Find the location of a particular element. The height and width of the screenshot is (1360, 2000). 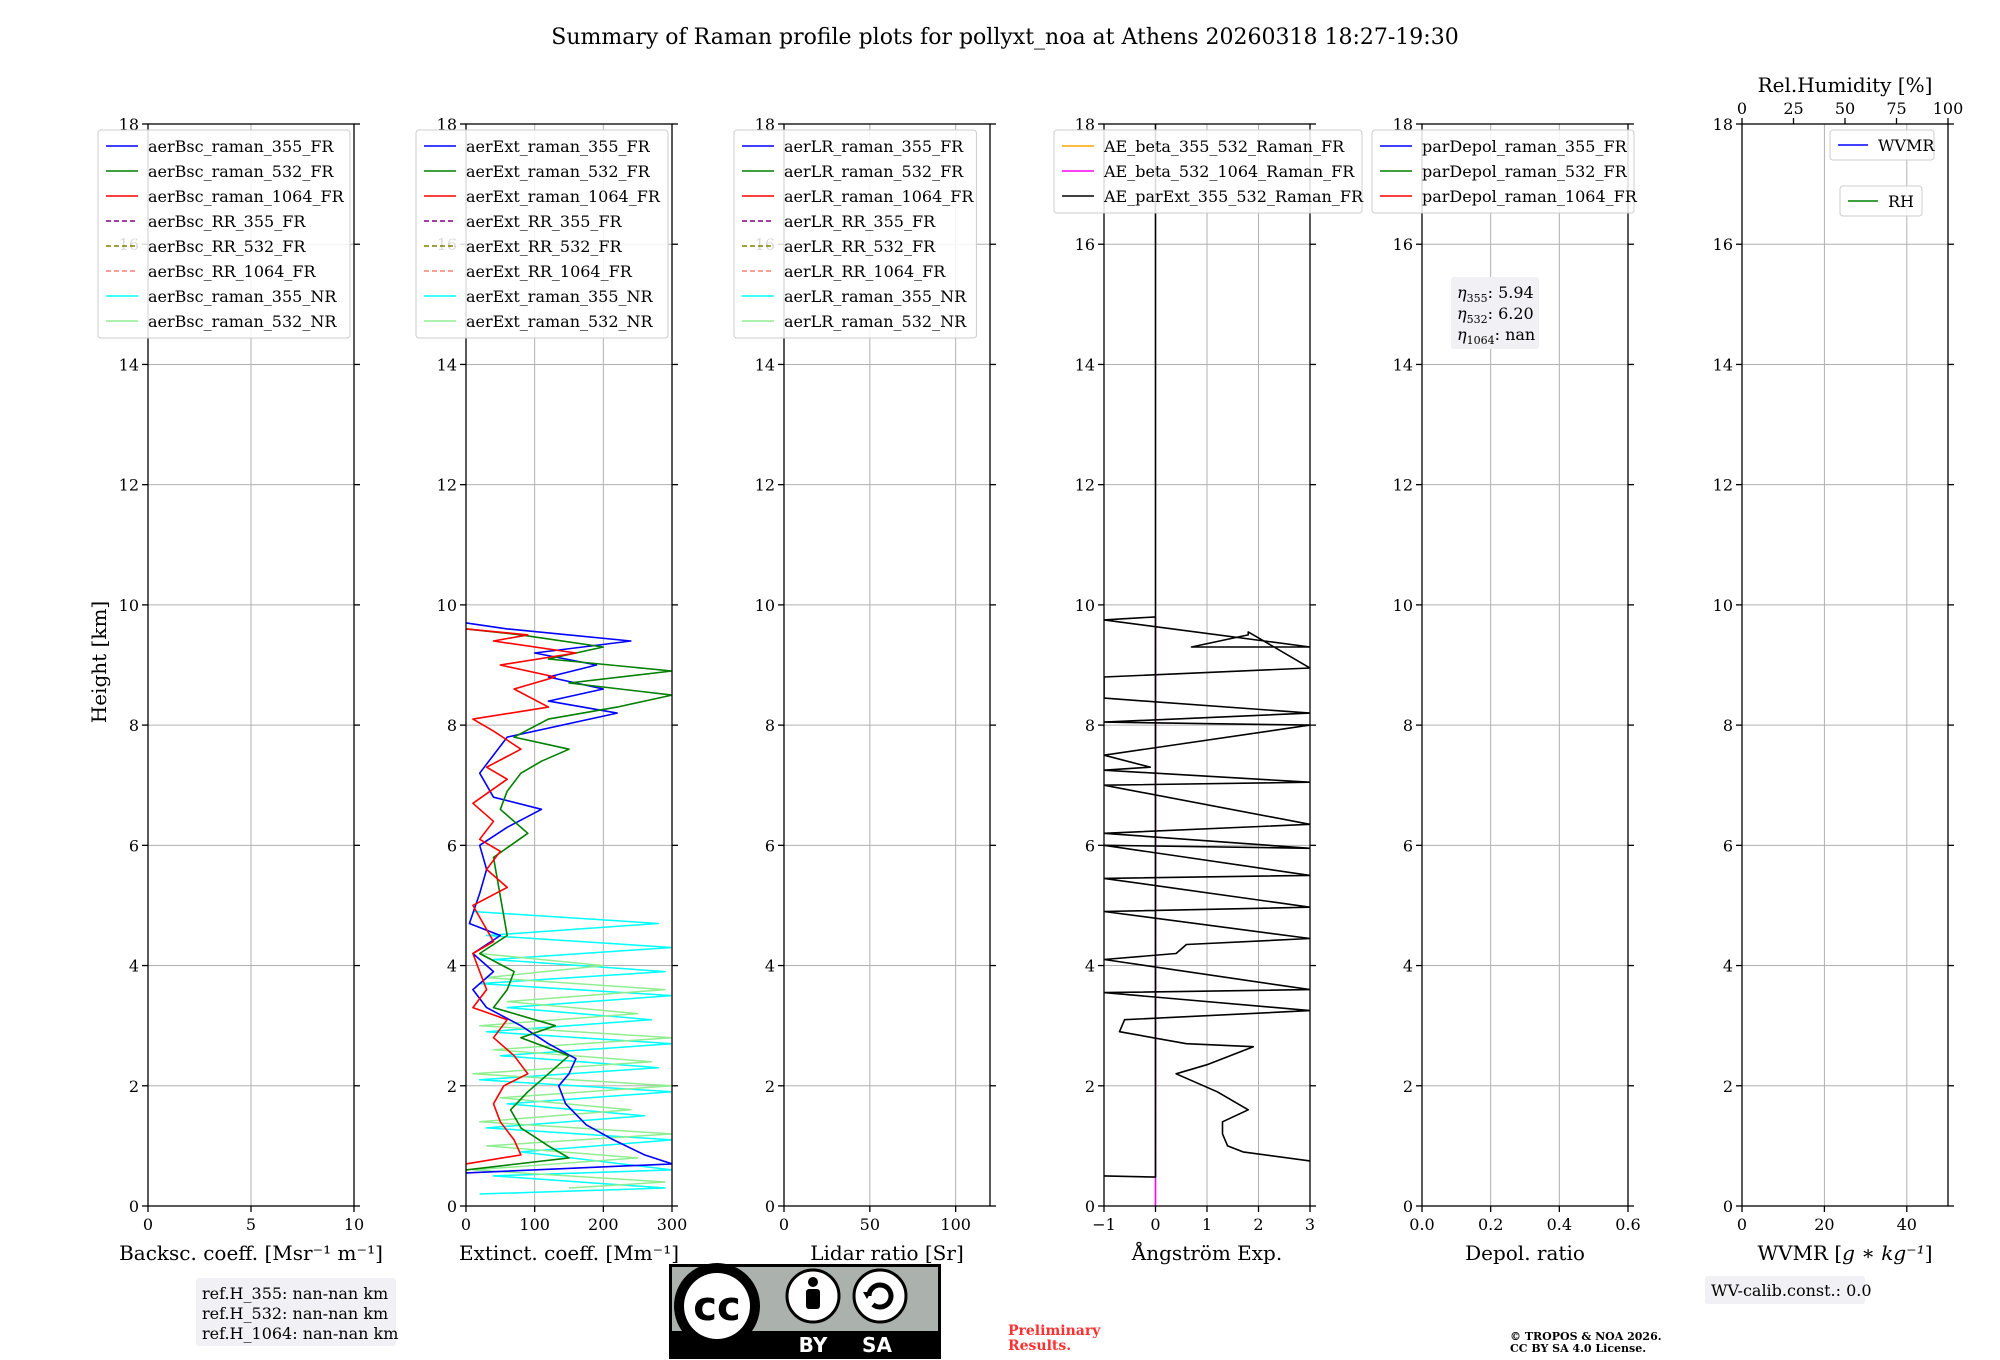

x-tick-label-2: 200 is located at coordinates (603, 1224).